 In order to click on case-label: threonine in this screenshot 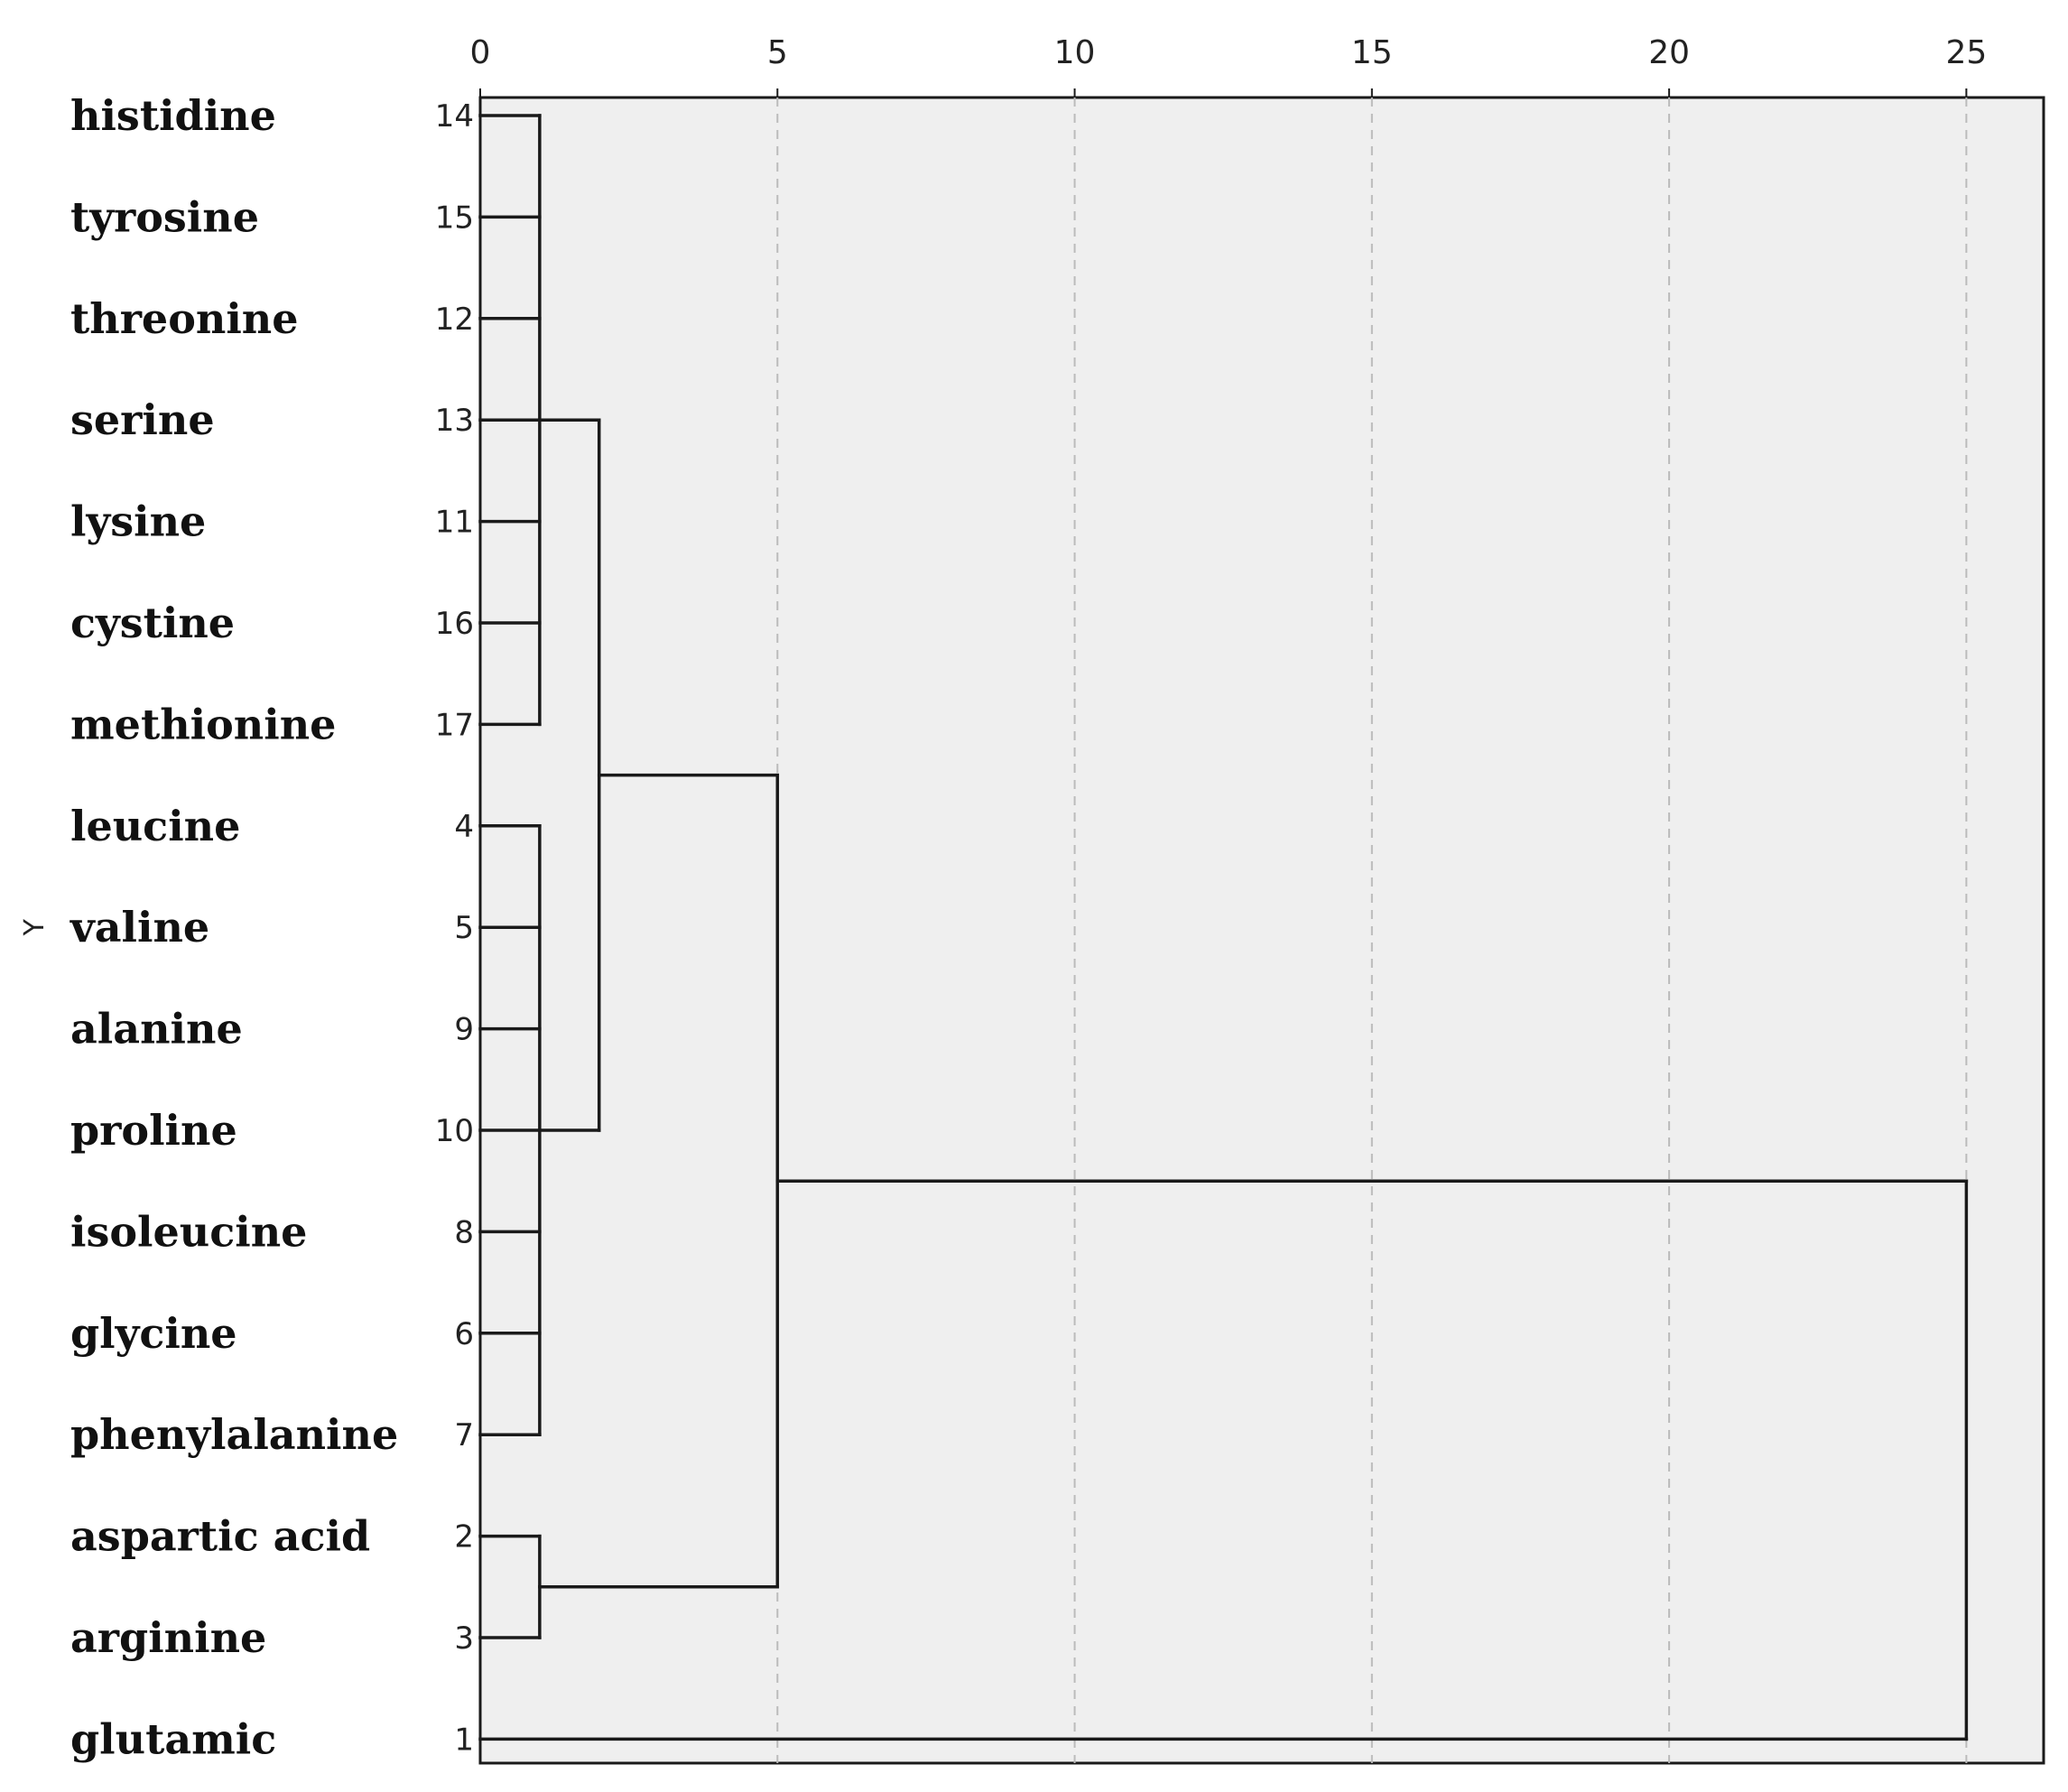, I will do `click(185, 318)`.